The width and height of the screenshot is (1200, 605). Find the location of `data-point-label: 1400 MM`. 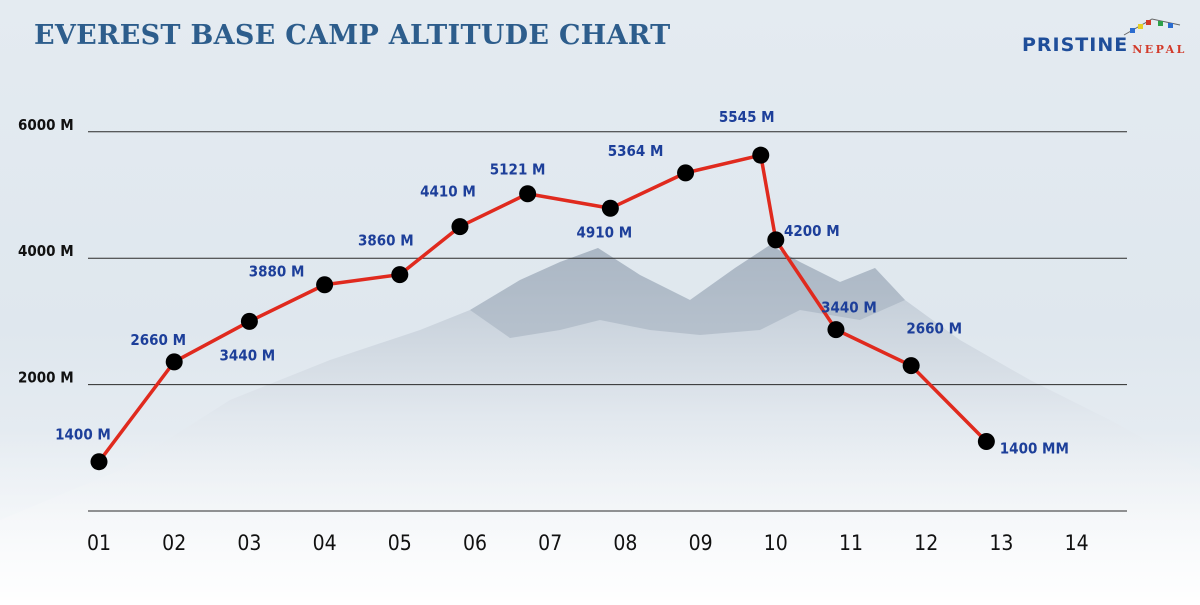

data-point-label: 1400 MM is located at coordinates (1034, 448).